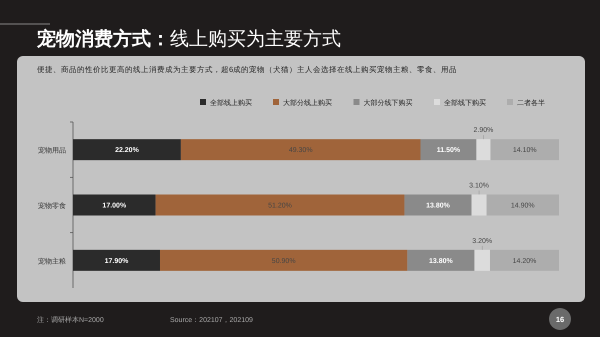  I want to click on chart-title: 宠物消费方式：线上购买为主要方式, so click(188, 39).